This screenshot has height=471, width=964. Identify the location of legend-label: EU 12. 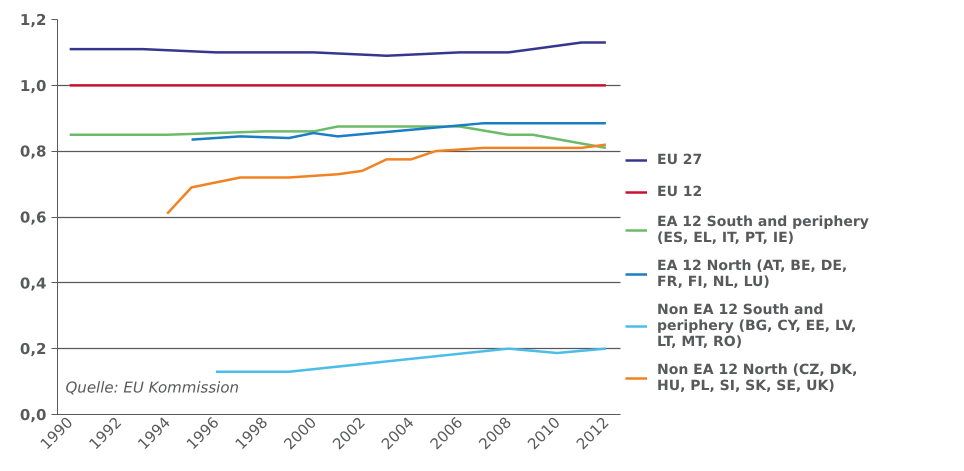
(679, 192).